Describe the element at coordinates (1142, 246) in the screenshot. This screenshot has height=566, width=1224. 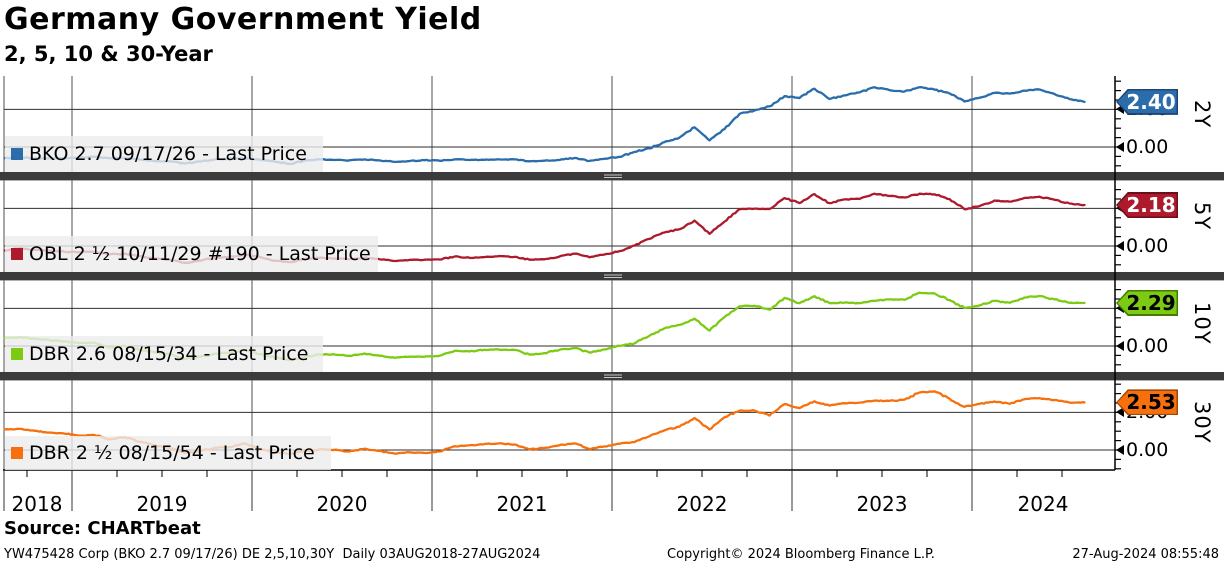
I see `y-tick-5y-000: 0.00` at that location.